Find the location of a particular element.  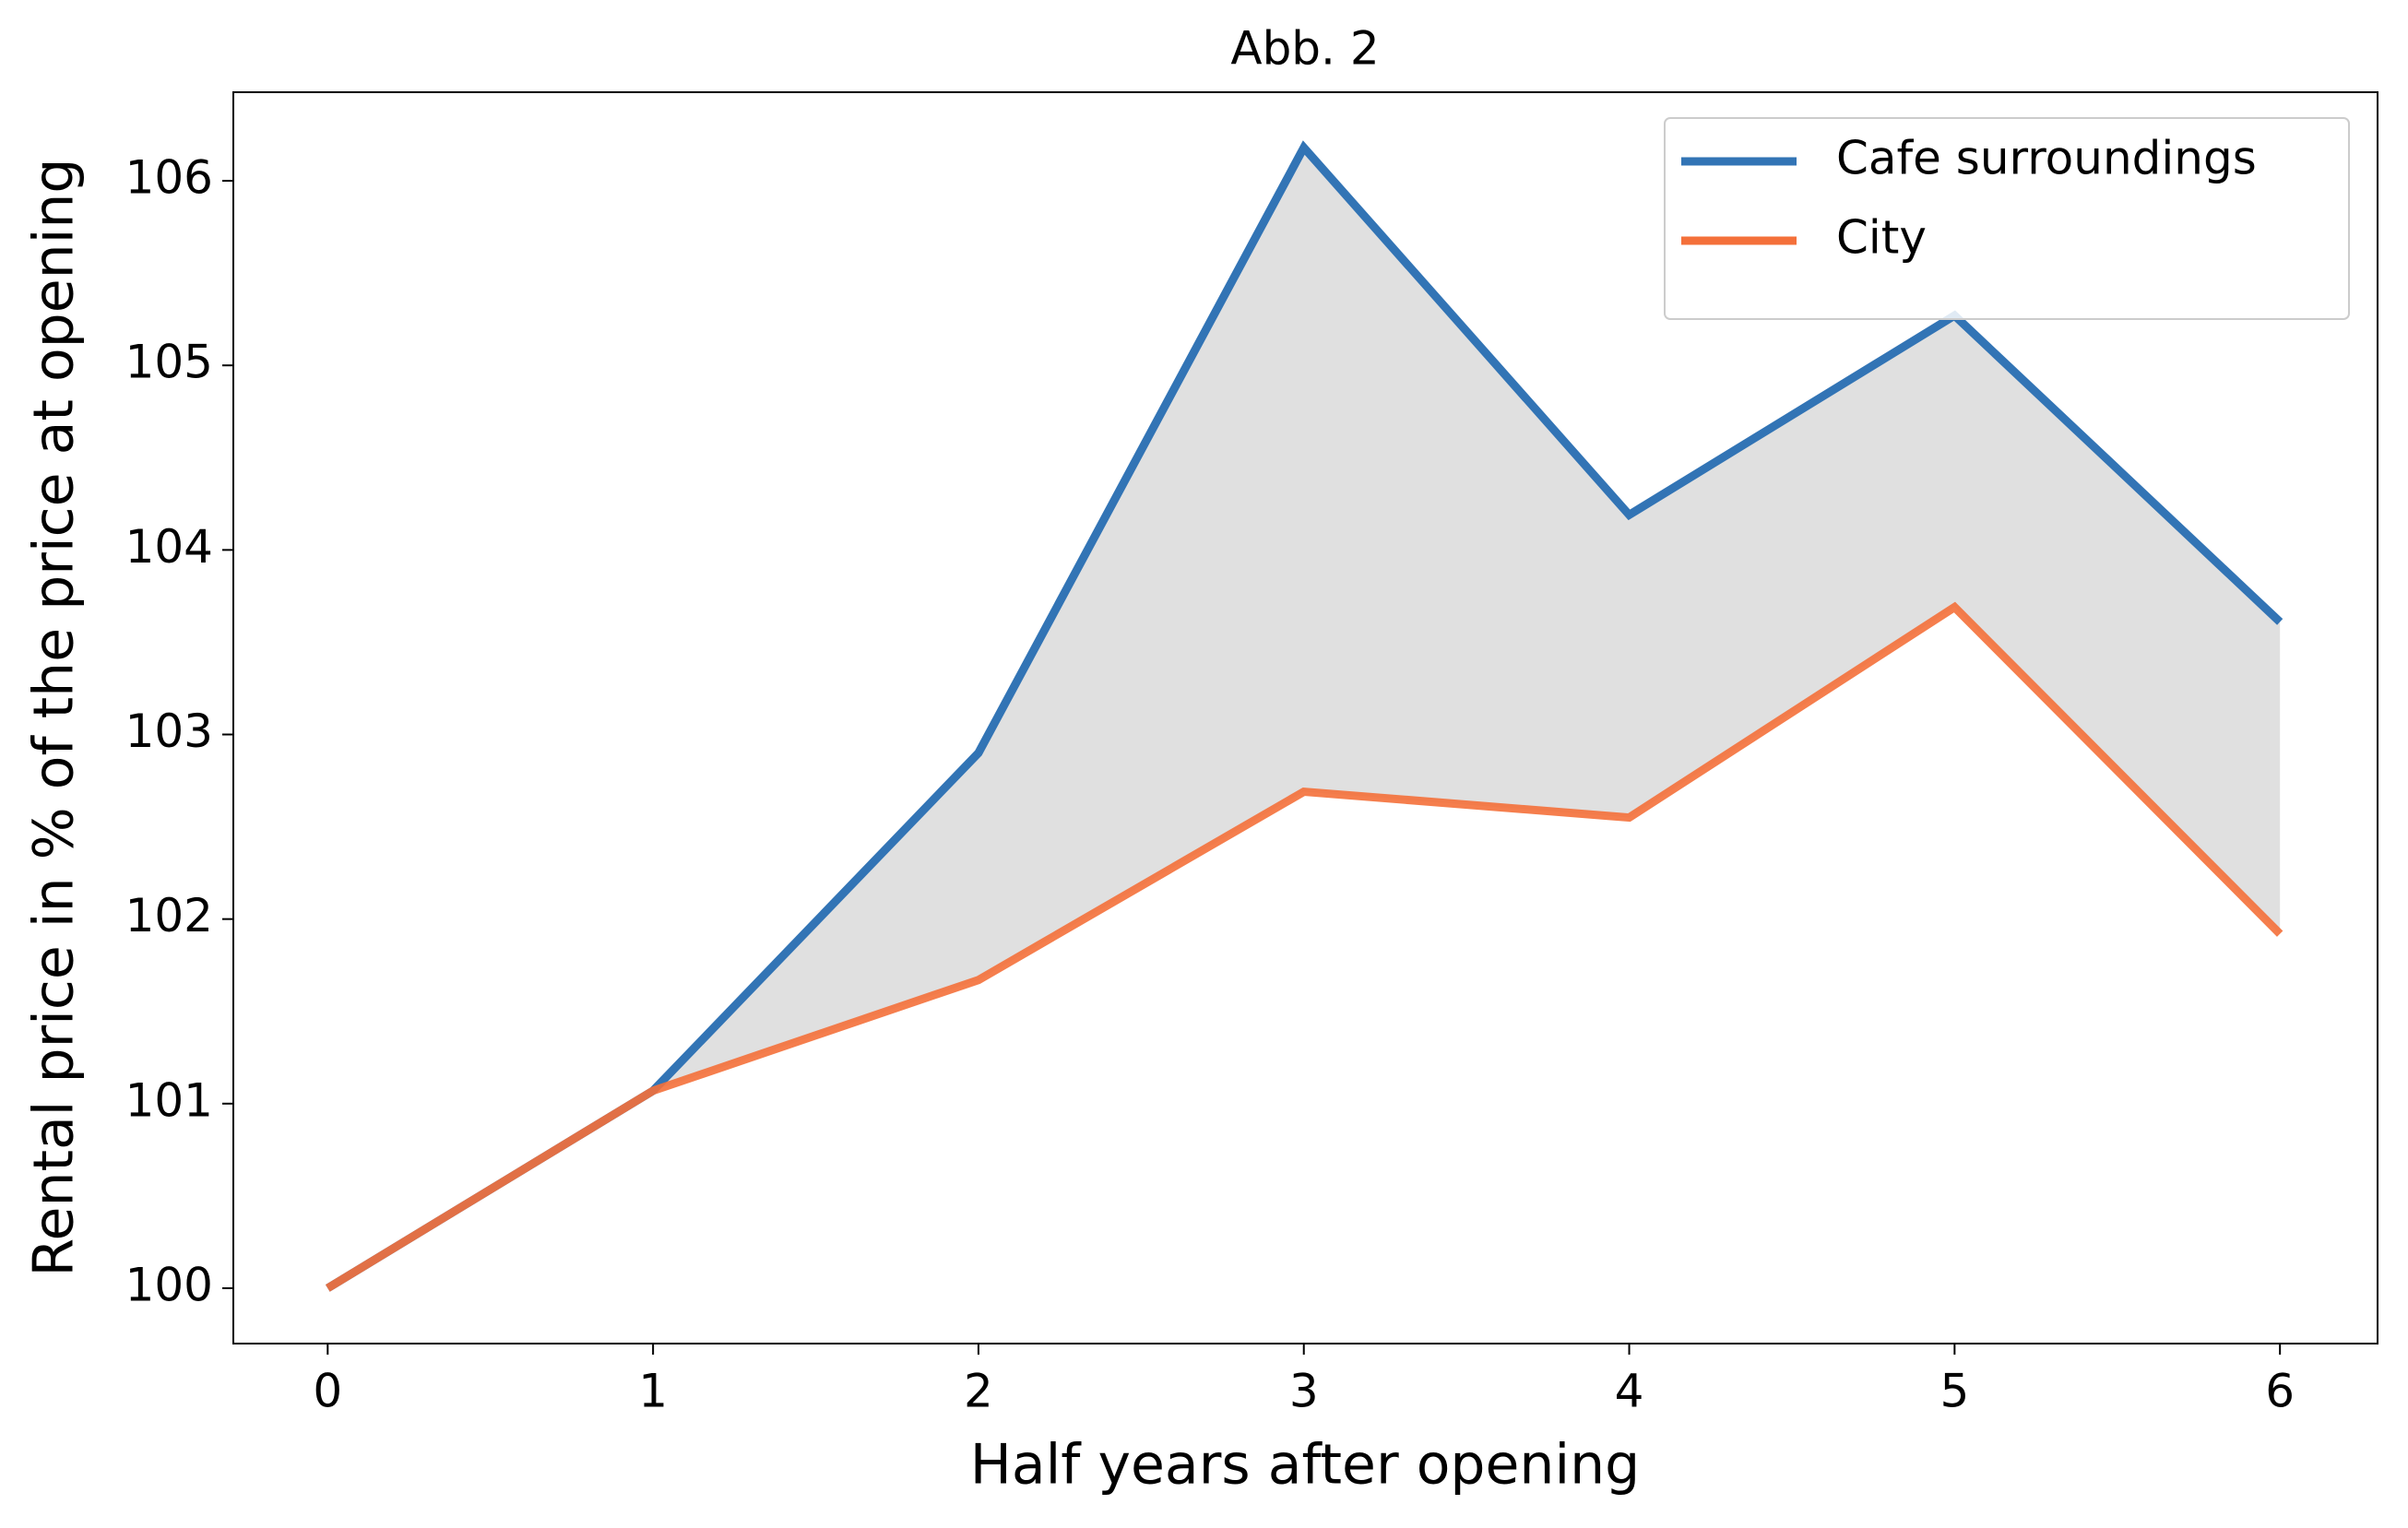

x-tick-label: 6 is located at coordinates (2280, 1391).